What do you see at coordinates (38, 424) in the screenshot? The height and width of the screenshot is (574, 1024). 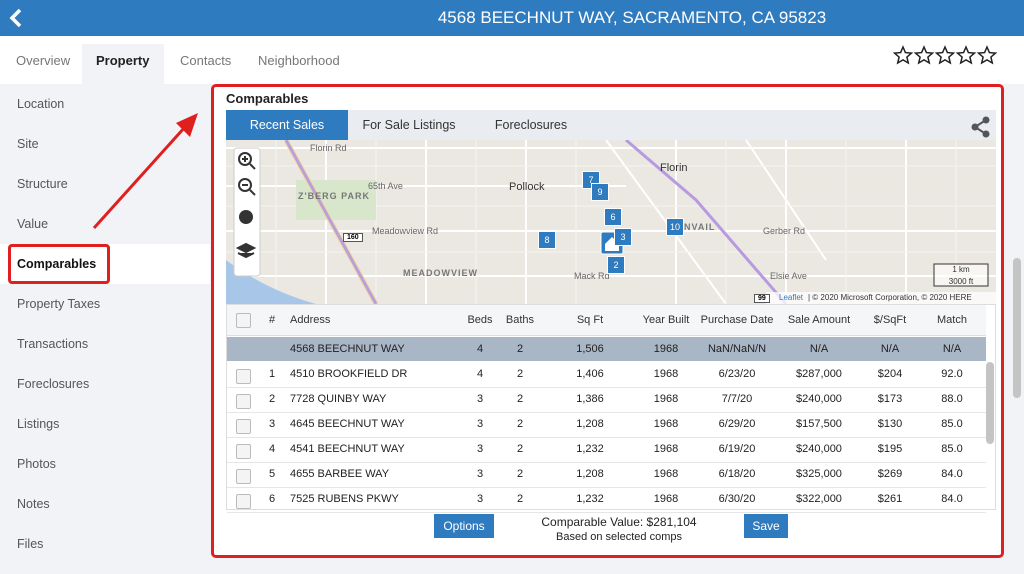 I see `sidebar-item: Listings` at bounding box center [38, 424].